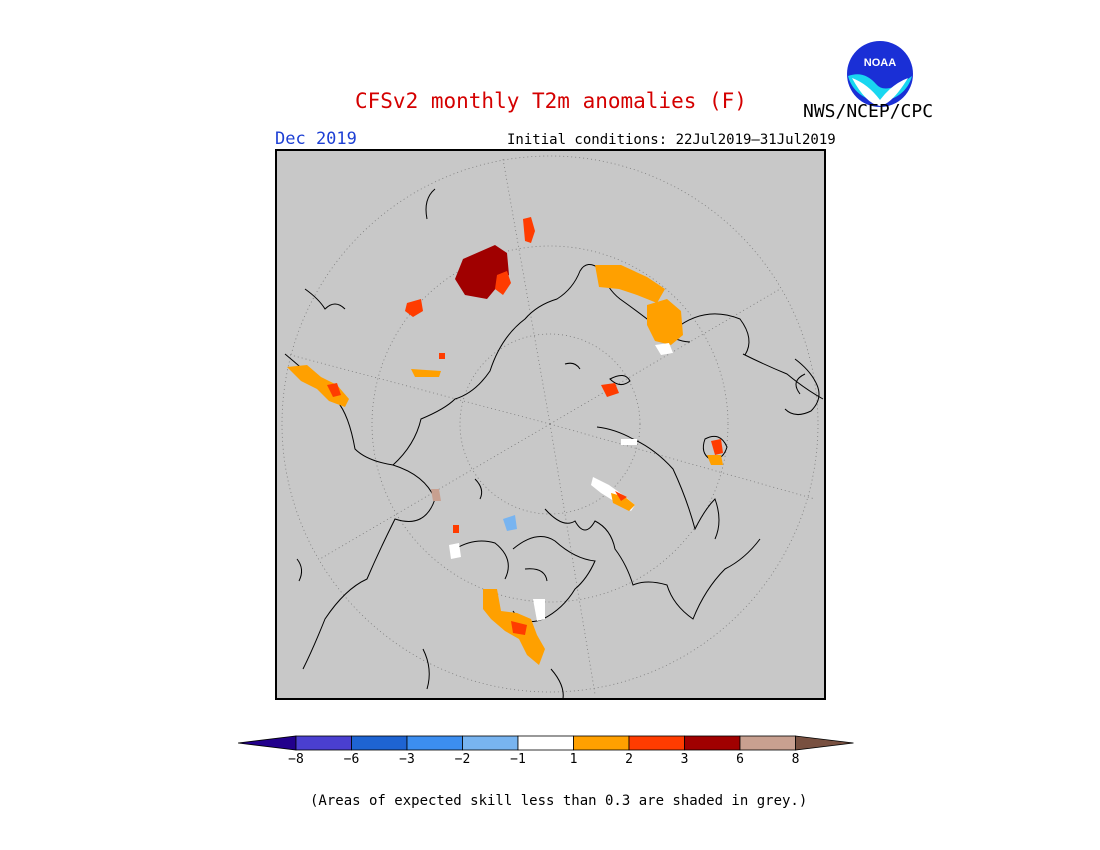  What do you see at coordinates (510, 523) in the screenshot?
I see `anomaly-patch-light-blue` at bounding box center [510, 523].